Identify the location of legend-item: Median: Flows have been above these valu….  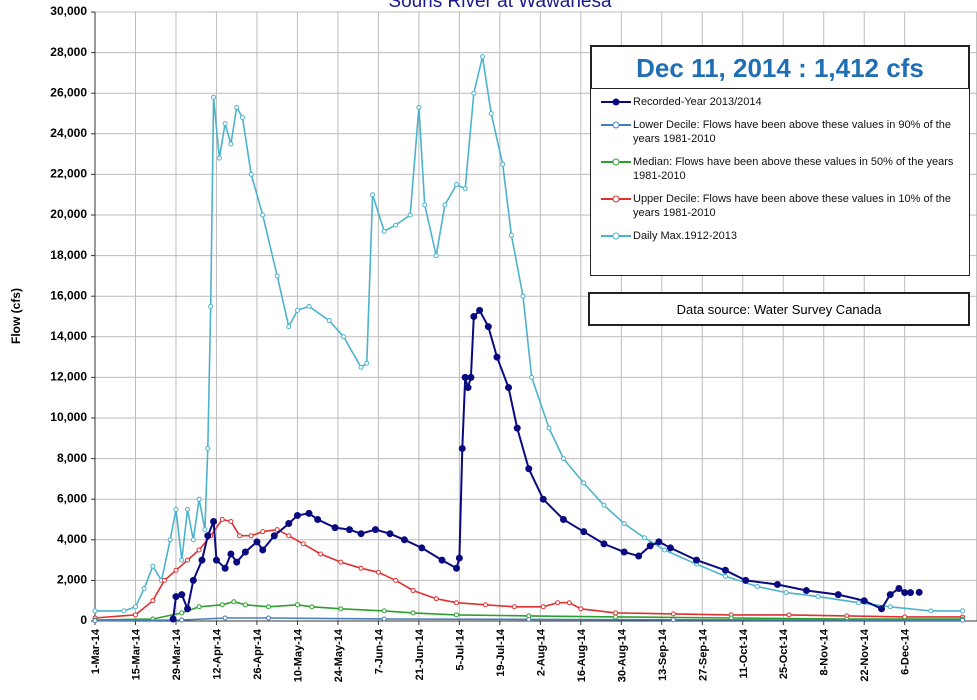
(780, 169).